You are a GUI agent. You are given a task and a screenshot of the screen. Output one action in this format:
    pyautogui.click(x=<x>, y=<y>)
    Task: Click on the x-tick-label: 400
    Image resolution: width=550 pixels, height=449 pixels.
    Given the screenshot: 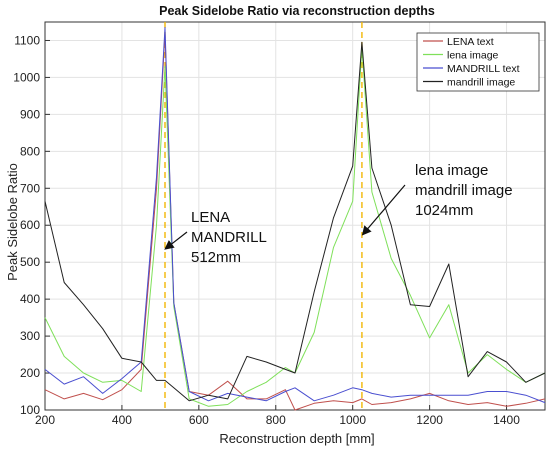 What is the action you would take?
    pyautogui.click(x=122, y=420)
    